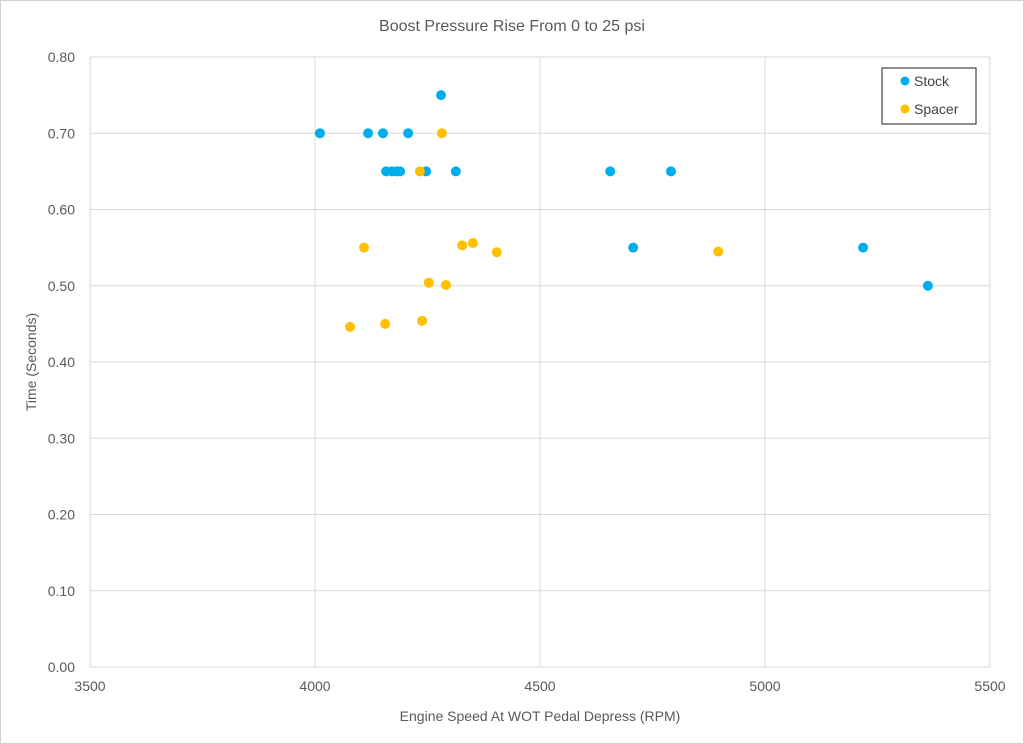  What do you see at coordinates (936, 109) in the screenshot?
I see `legend-label-spacer: Spacer` at bounding box center [936, 109].